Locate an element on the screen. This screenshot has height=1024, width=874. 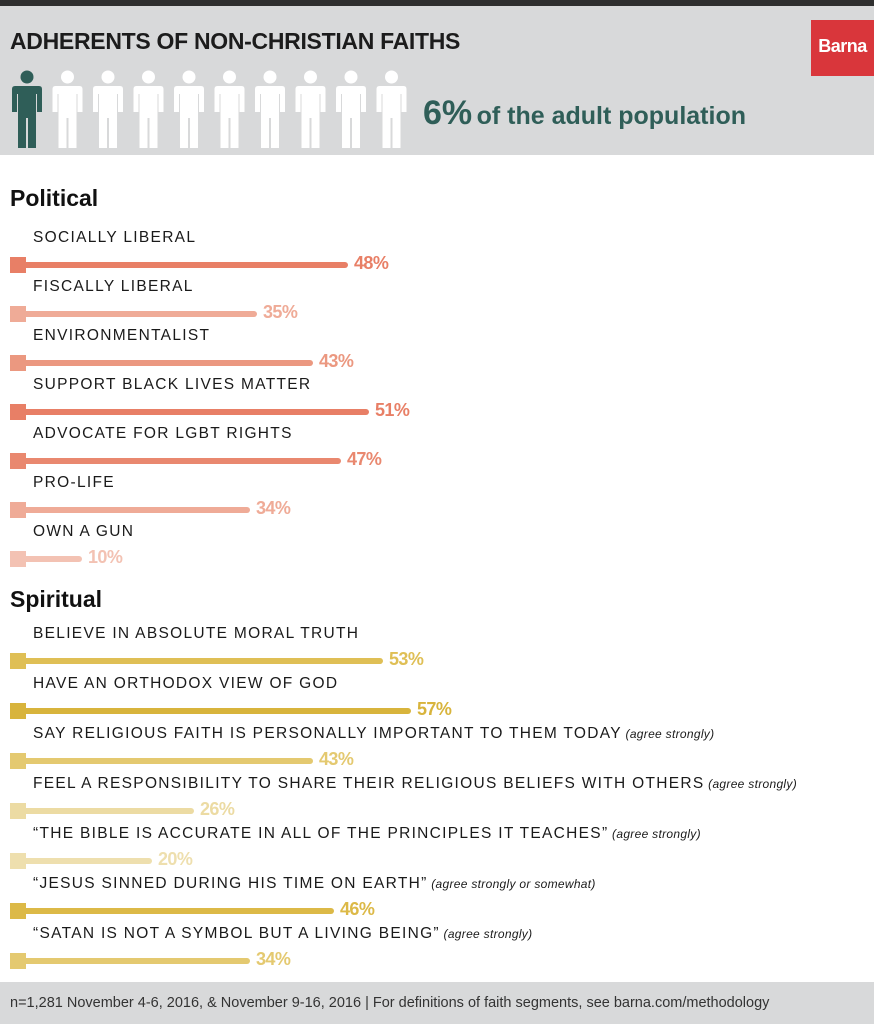
bar-value-label: 20% is located at coordinates (175, 859).